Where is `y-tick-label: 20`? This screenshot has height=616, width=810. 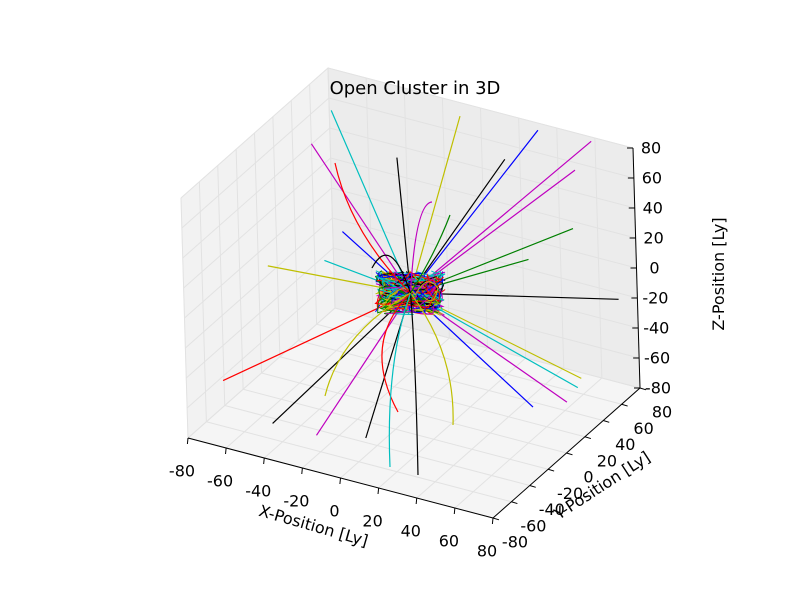
y-tick-label: 20 is located at coordinates (607, 460).